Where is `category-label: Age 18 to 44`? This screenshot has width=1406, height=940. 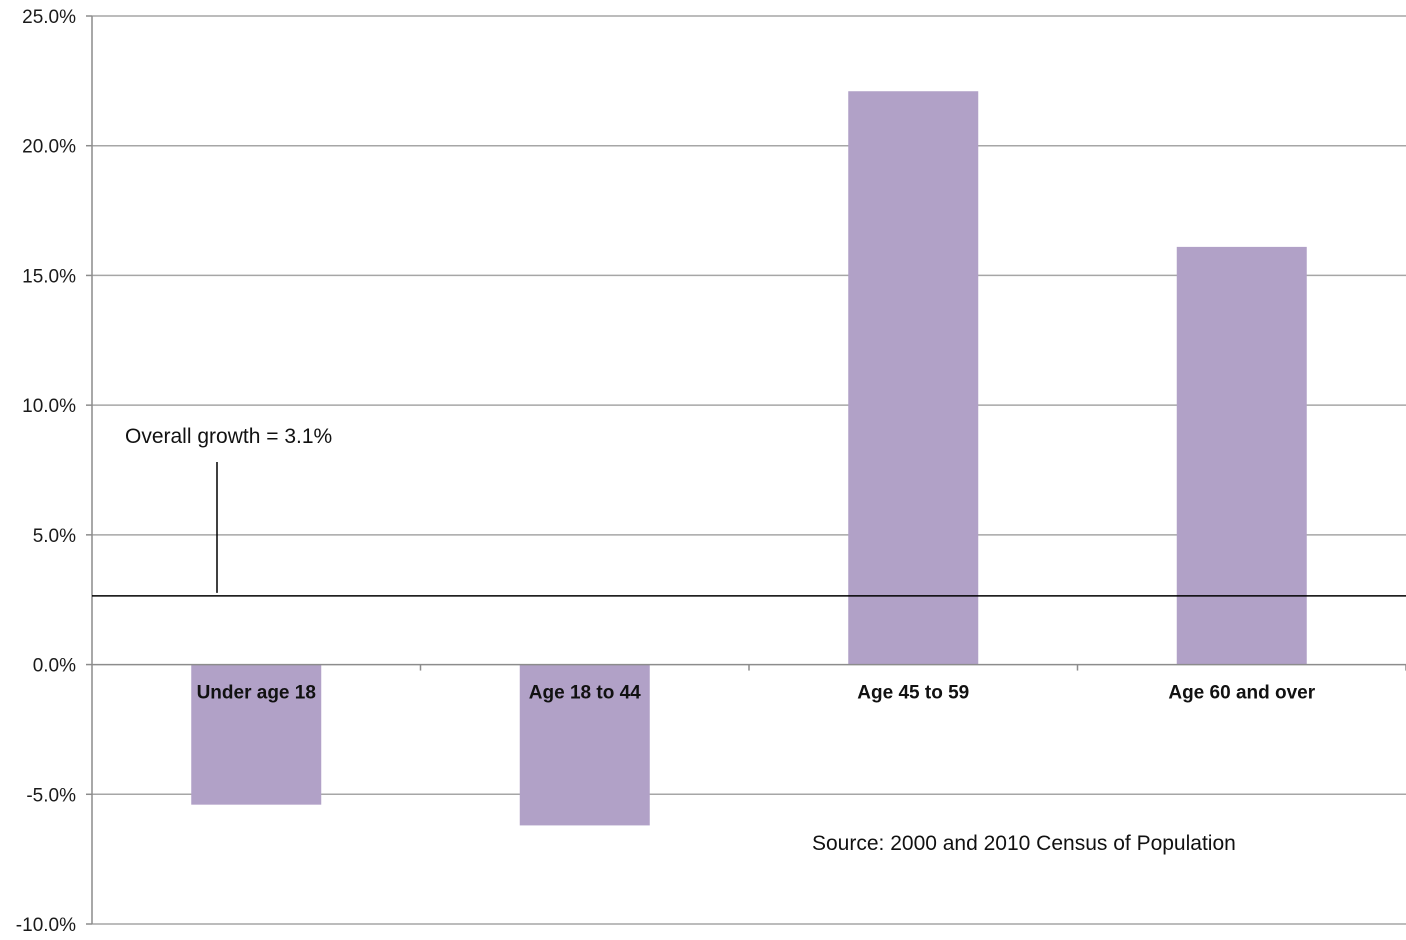
category-label: Age 18 to 44 is located at coordinates (585, 693).